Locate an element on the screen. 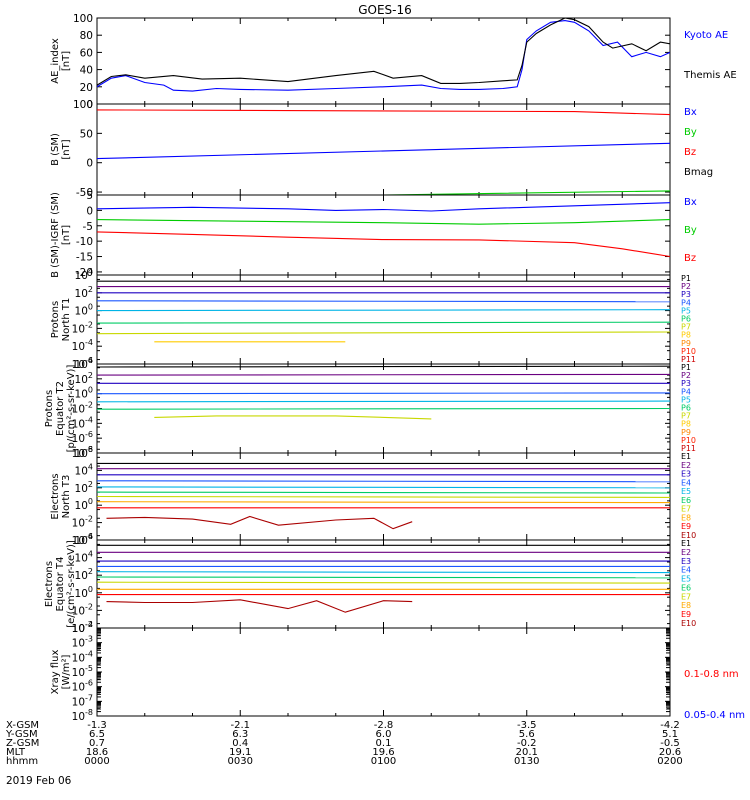 Image resolution: width=750 pixels, height=800 pixels. legend-entry-e7: E7 is located at coordinates (686, 509).